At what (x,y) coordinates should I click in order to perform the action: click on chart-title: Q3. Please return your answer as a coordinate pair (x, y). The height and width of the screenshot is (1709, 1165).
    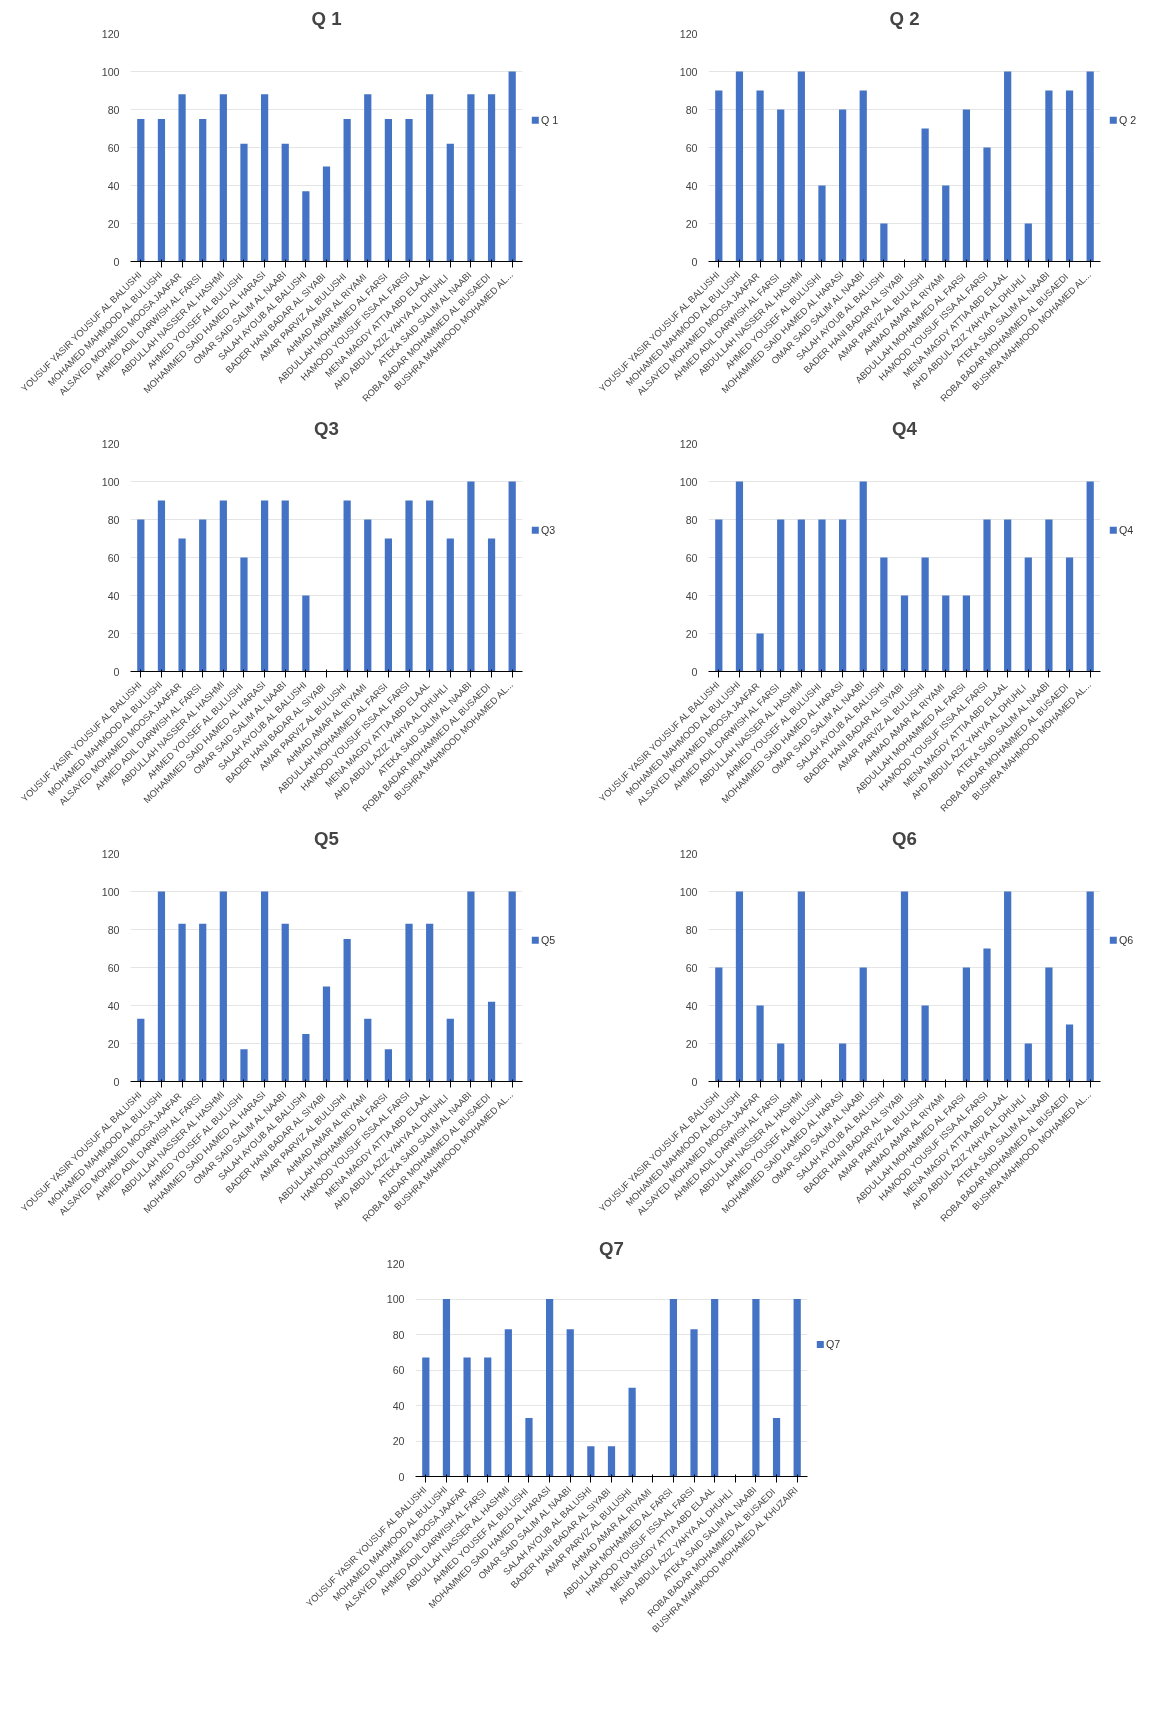
    Looking at the image, I should click on (326, 428).